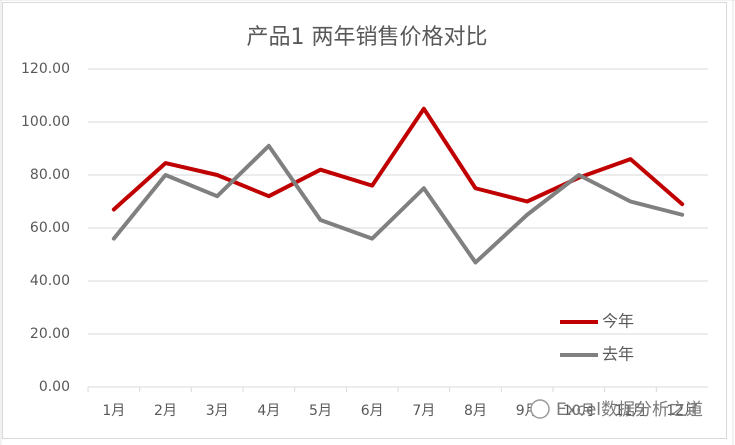 This screenshot has width=735, height=445. Describe the element at coordinates (50, 175) in the screenshot. I see `y-tick-label: 80.00` at that location.